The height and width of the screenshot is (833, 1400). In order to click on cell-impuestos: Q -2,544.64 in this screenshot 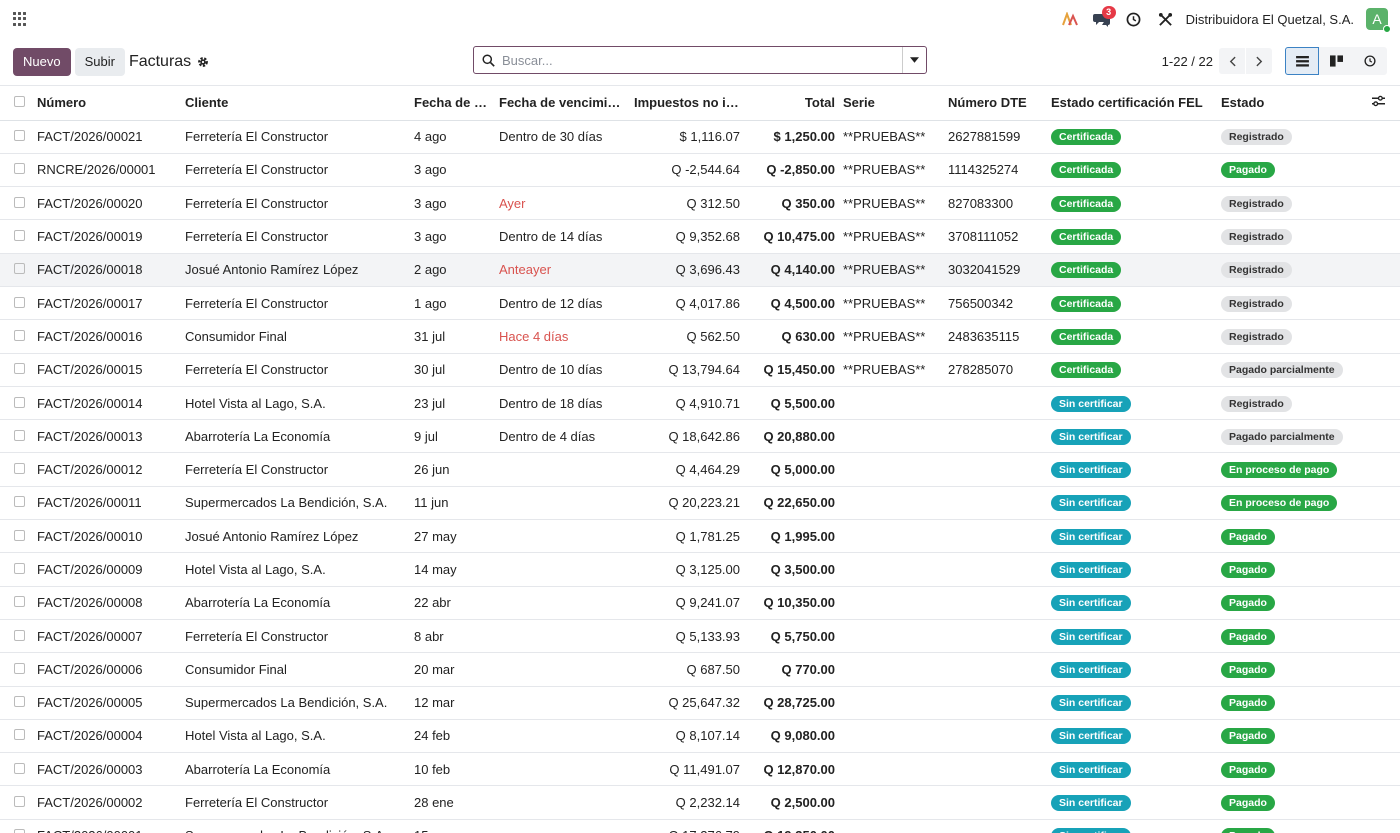, I will do `click(687, 170)`.